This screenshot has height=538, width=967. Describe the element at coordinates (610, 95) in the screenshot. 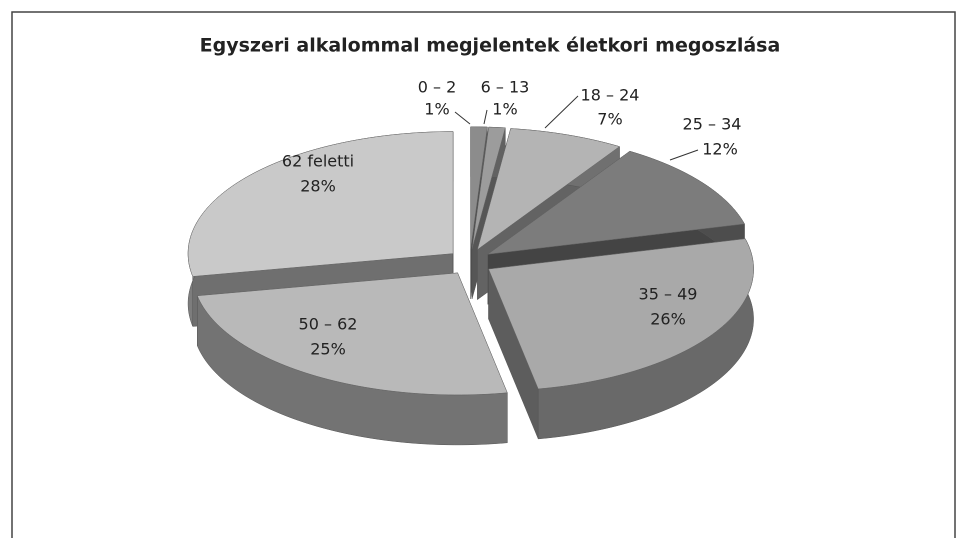

I see `data-label-name: 18 – 24` at that location.